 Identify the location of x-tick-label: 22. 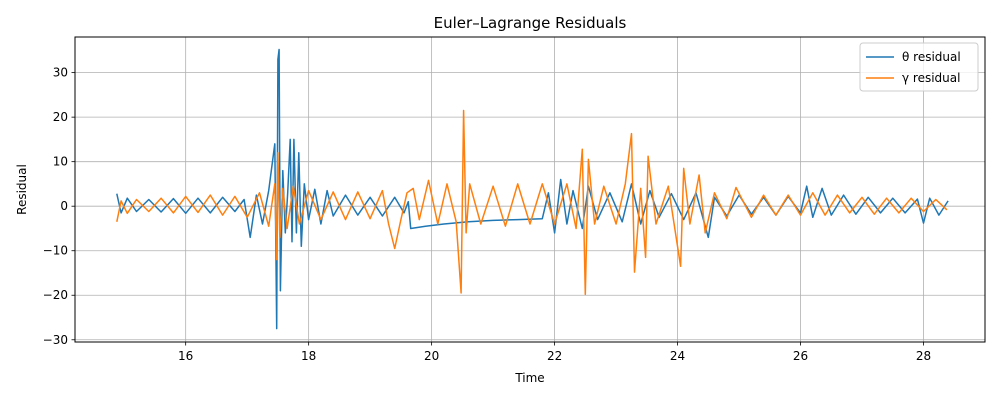
(554, 356).